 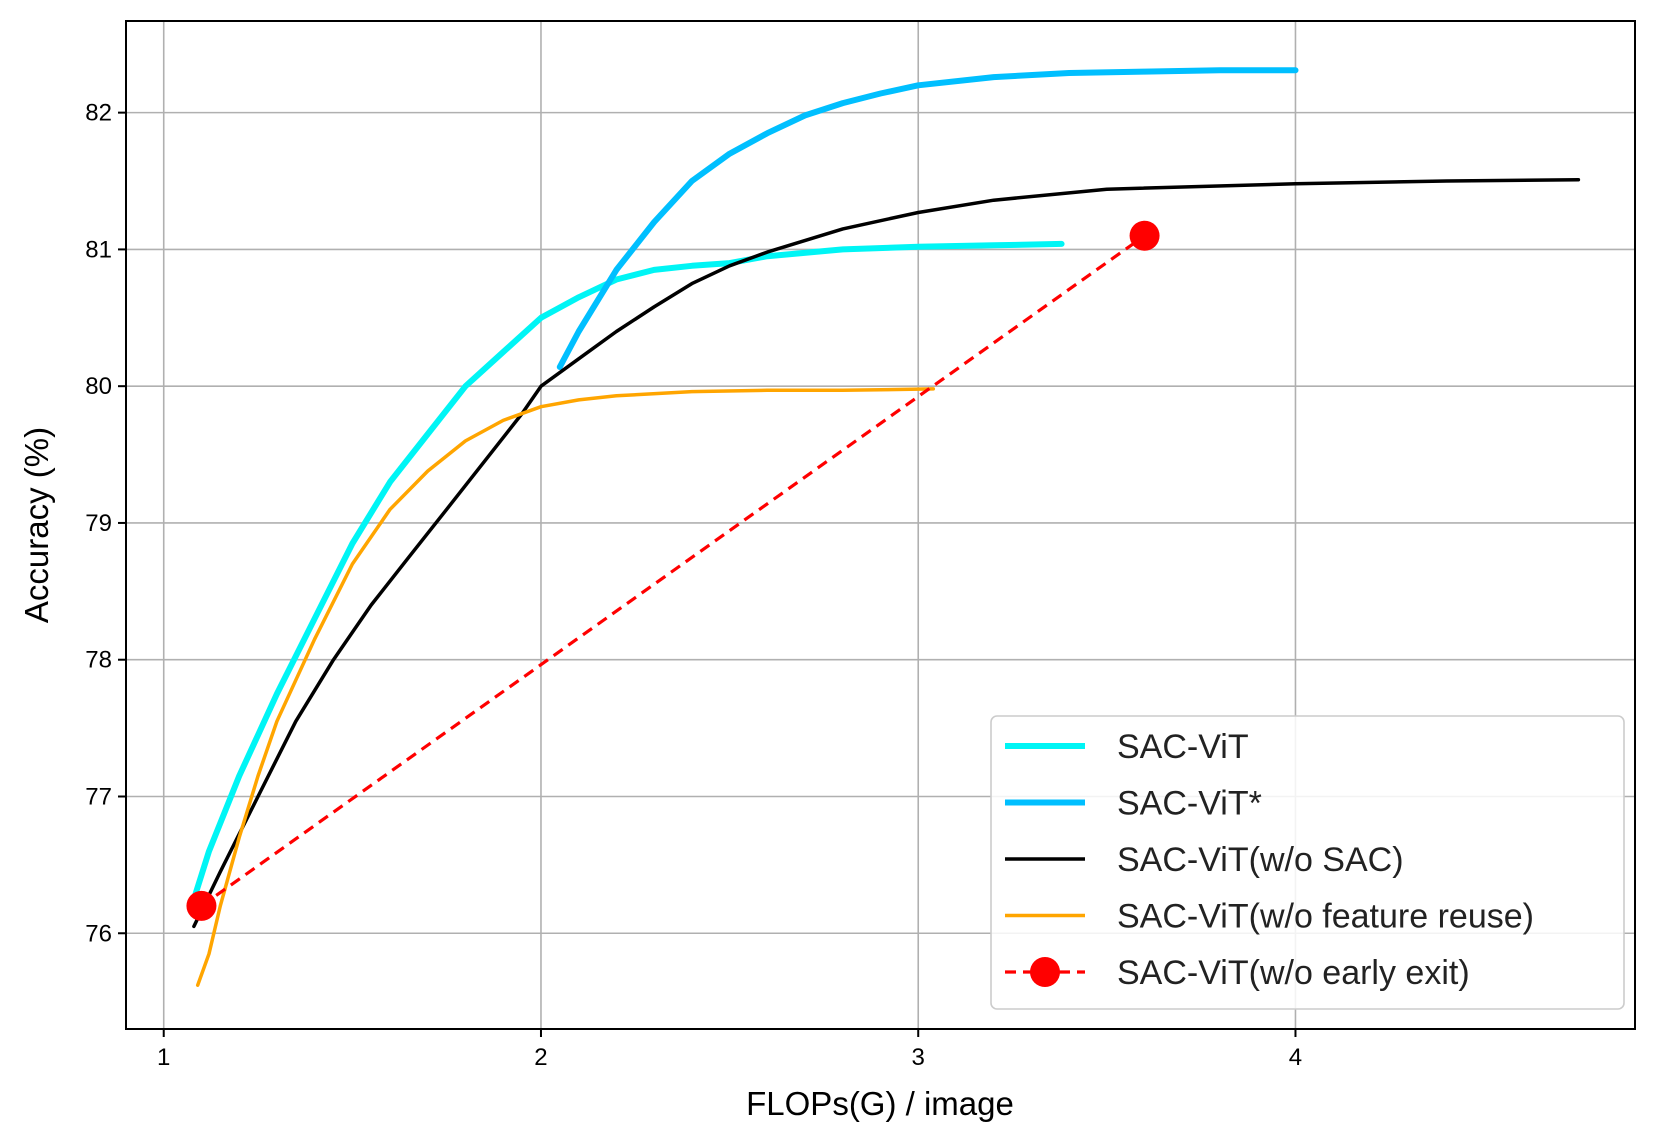 I want to click on legend-label-sac-vit: SAC-ViT*, so click(x=1189, y=804).